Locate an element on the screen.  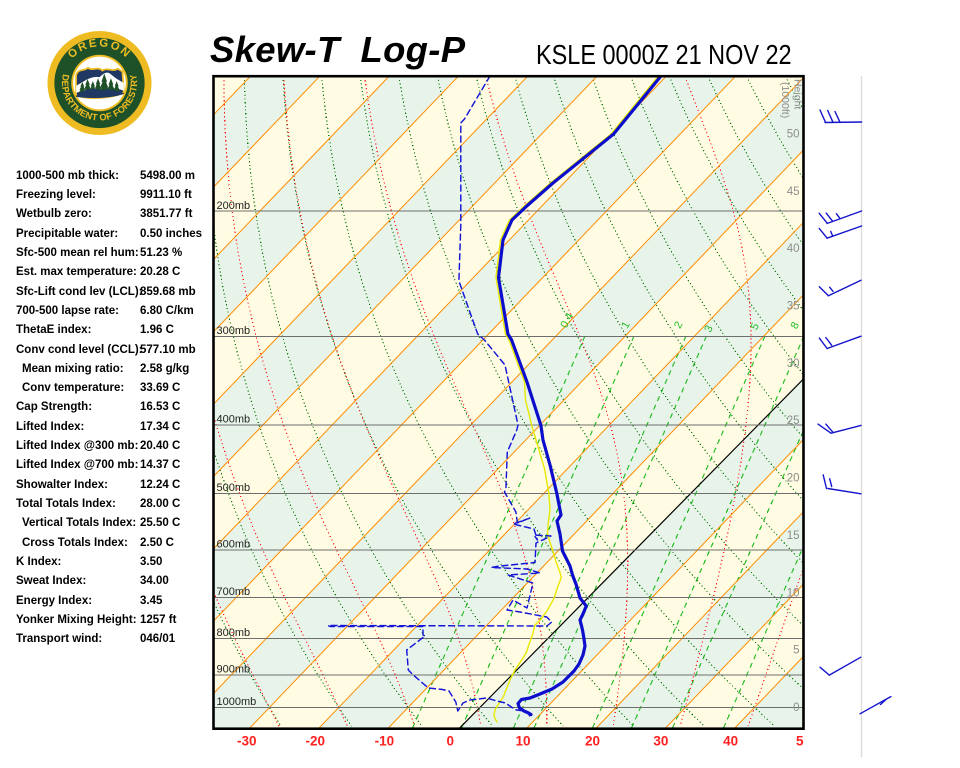
svg-text: 200mb is located at coordinates (234, 206).